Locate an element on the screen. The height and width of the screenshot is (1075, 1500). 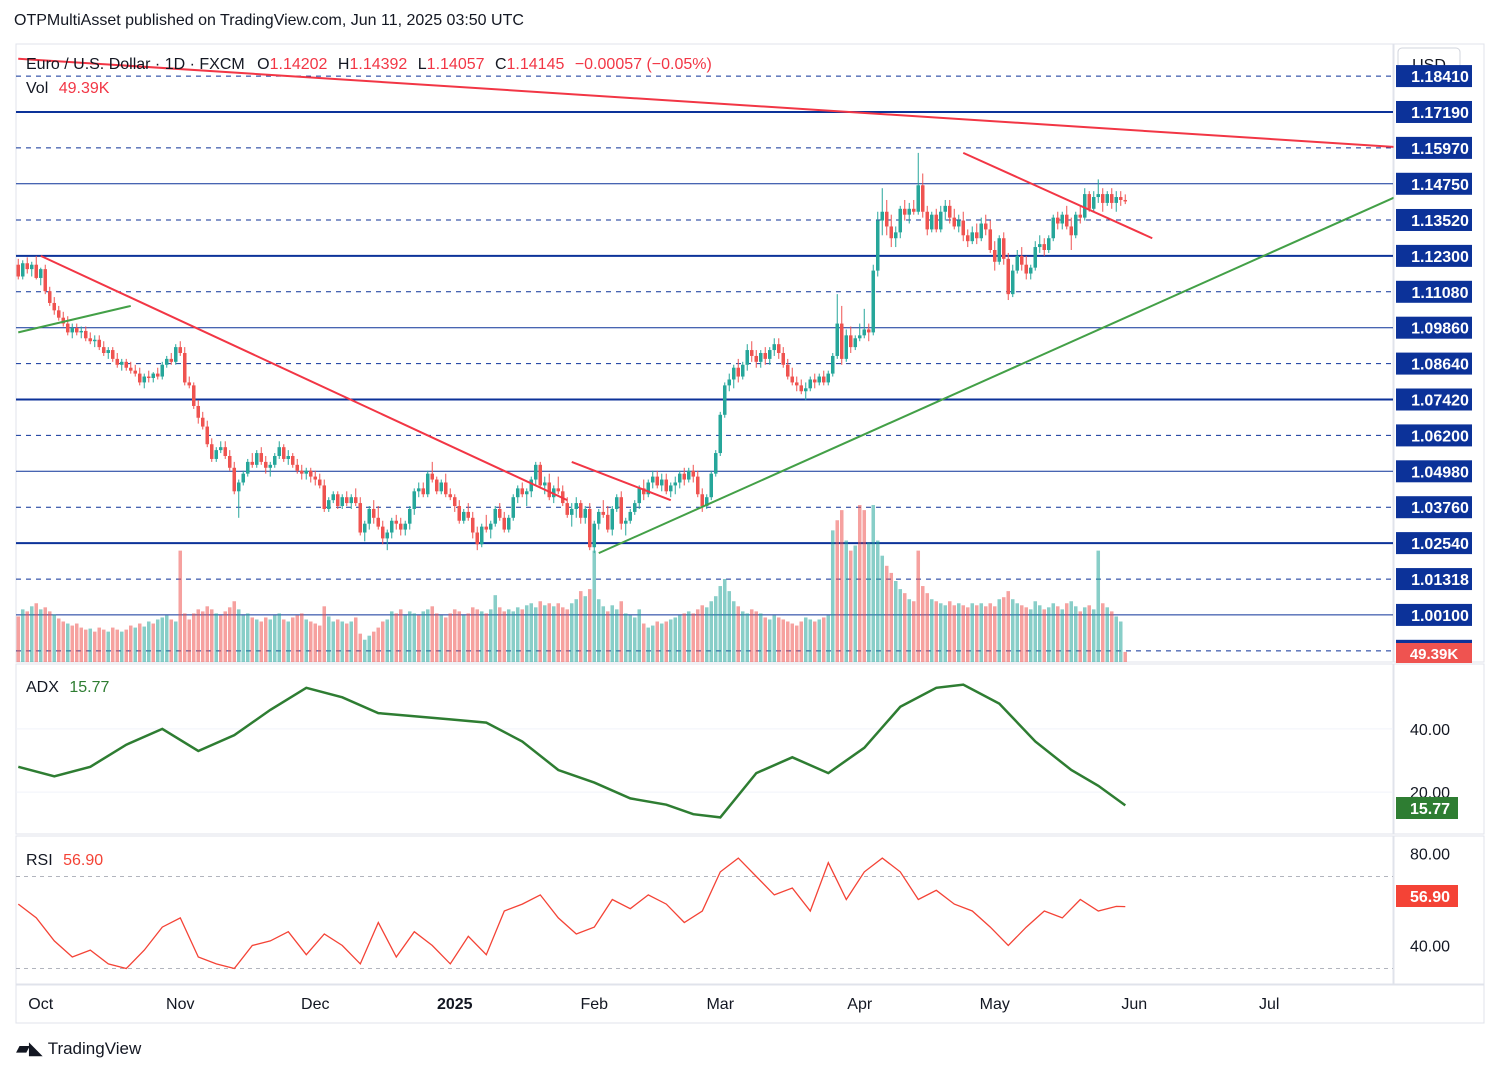
volume-badge: 49.39K is located at coordinates (1434, 654).